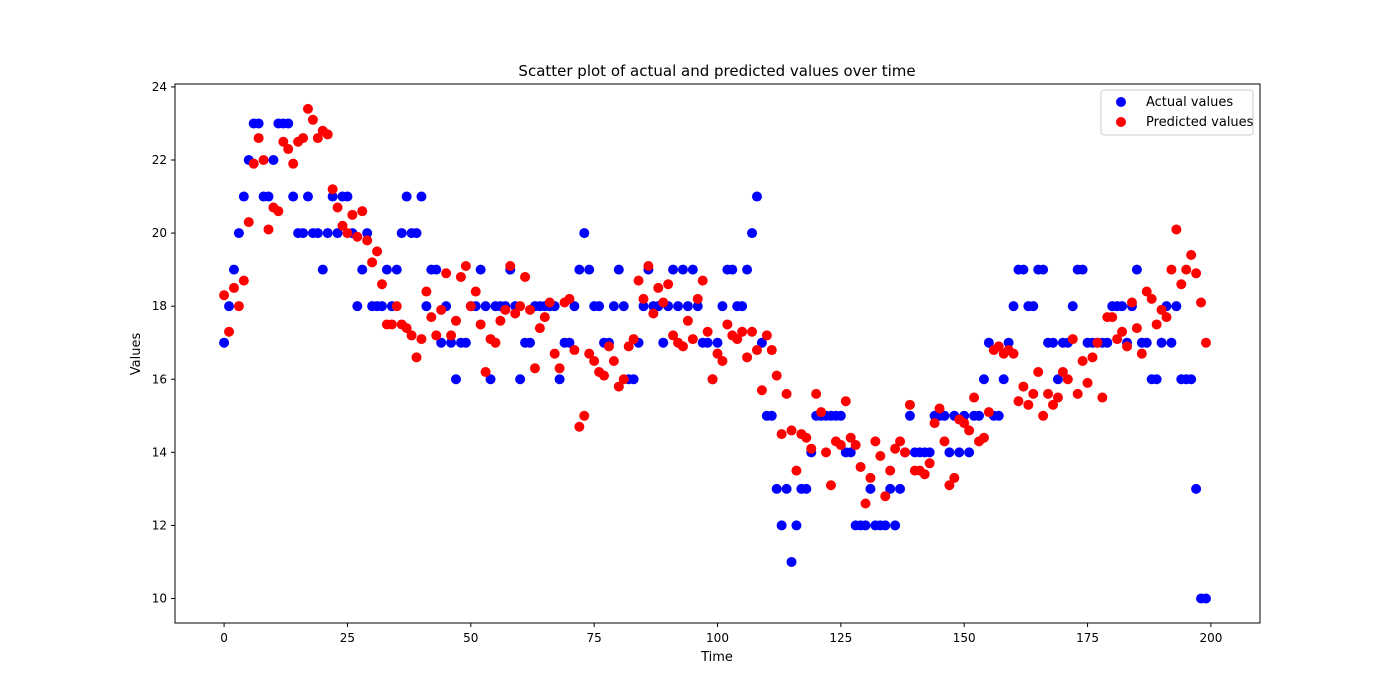 This screenshot has height=700, width=1400. Describe the element at coordinates (159, 160) in the screenshot. I see `y-tick-label: 22` at that location.